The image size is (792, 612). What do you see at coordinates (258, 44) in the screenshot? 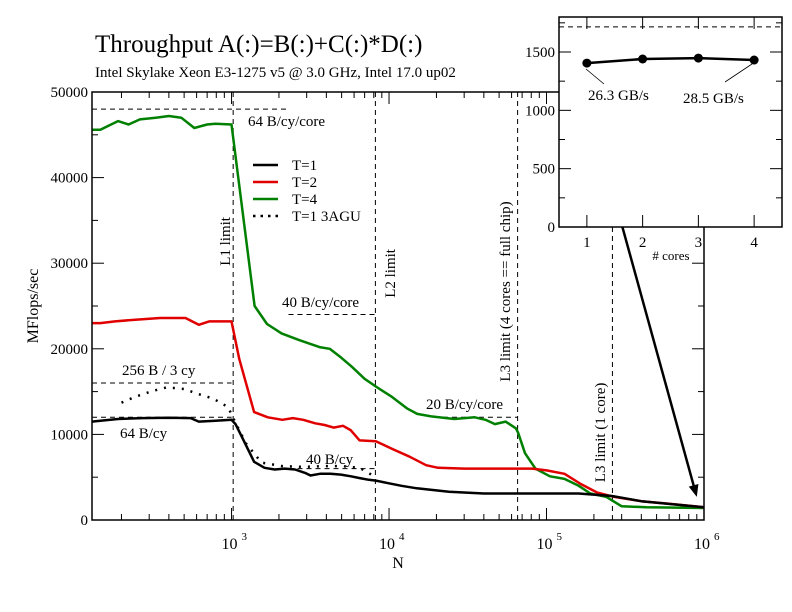
I see `chart-title: Throughput A(:)=B(:)+C(:)*D(:)` at bounding box center [258, 44].